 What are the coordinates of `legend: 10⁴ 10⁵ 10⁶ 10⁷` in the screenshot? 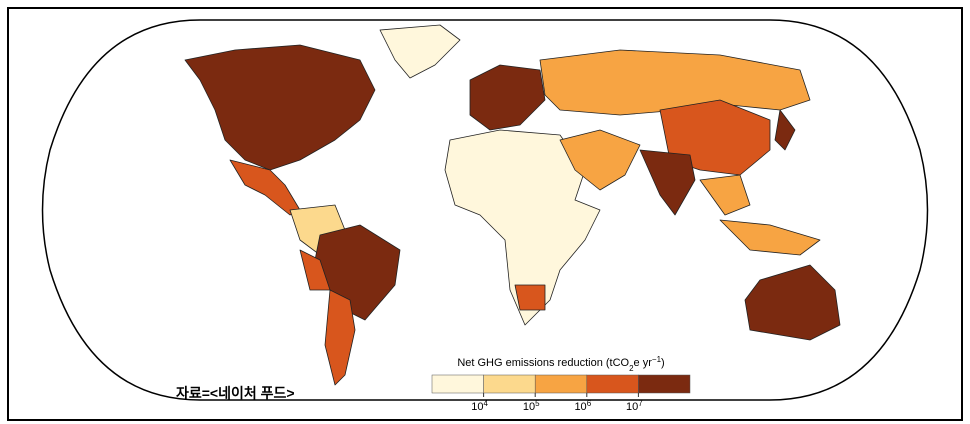 It's located at (561, 394).